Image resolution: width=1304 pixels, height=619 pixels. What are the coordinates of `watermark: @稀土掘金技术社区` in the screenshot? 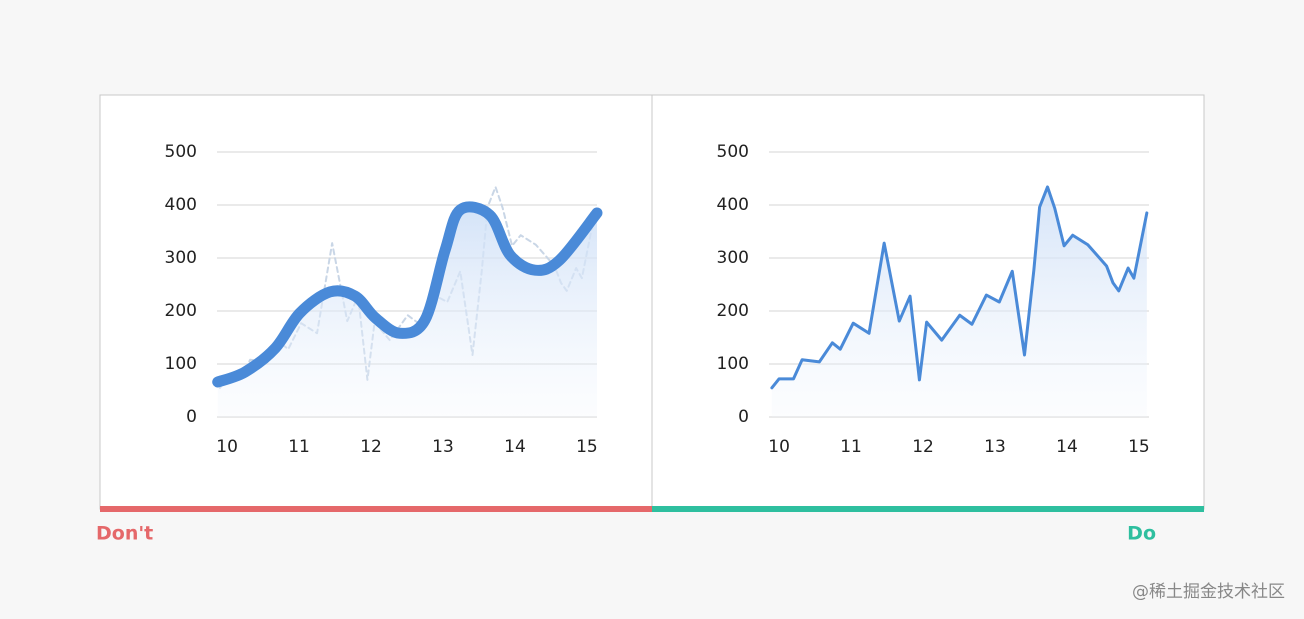 It's located at (1208, 592).